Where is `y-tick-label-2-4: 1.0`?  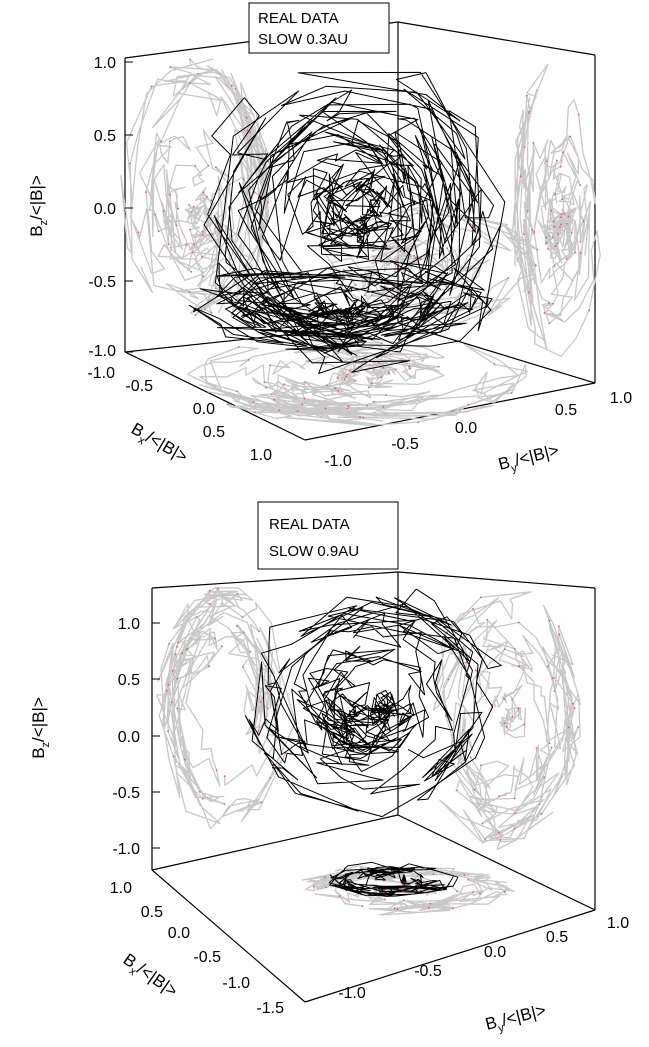
y-tick-label-2-4: 1.0 is located at coordinates (618, 923).